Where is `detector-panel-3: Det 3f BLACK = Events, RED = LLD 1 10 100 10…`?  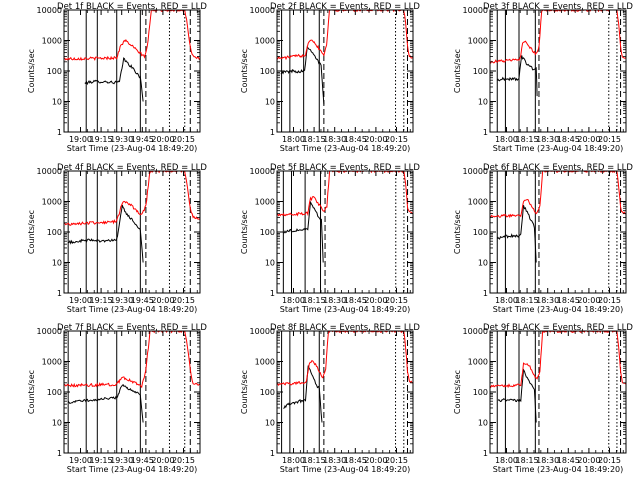
detector-panel-3: Det 3f BLACK = Events, RED = LLD 1 10 100 10… is located at coordinates (543, 77).